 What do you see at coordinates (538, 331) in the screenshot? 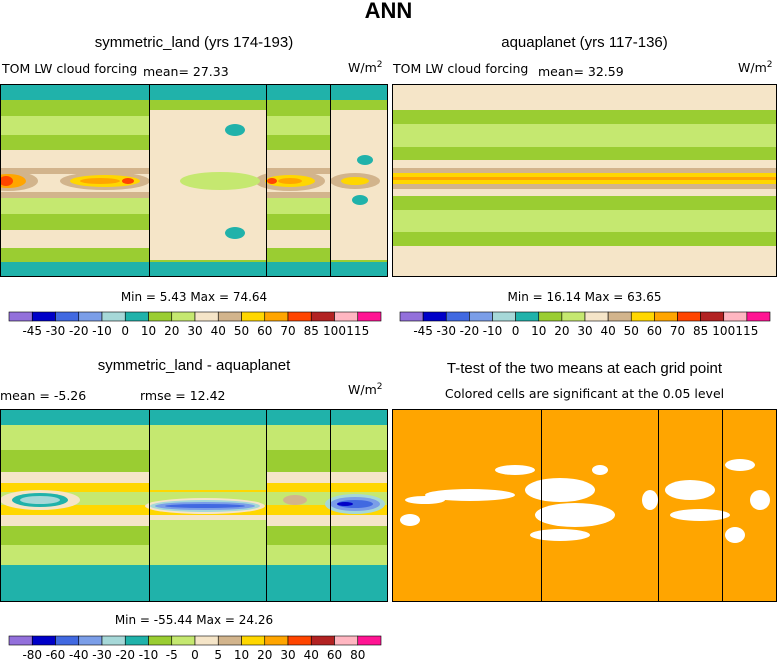
I see `colorbar2-label: 10` at bounding box center [538, 331].